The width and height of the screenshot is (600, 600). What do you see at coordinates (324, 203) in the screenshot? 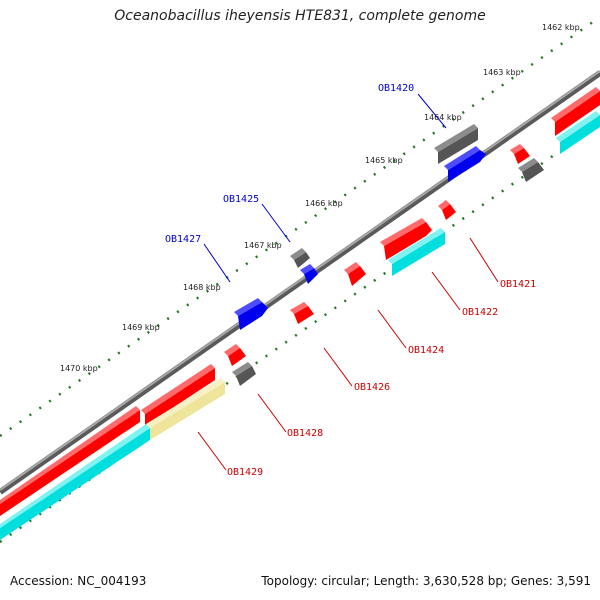
I see `kbp-label-1466: 1466 kbp` at bounding box center [324, 203].